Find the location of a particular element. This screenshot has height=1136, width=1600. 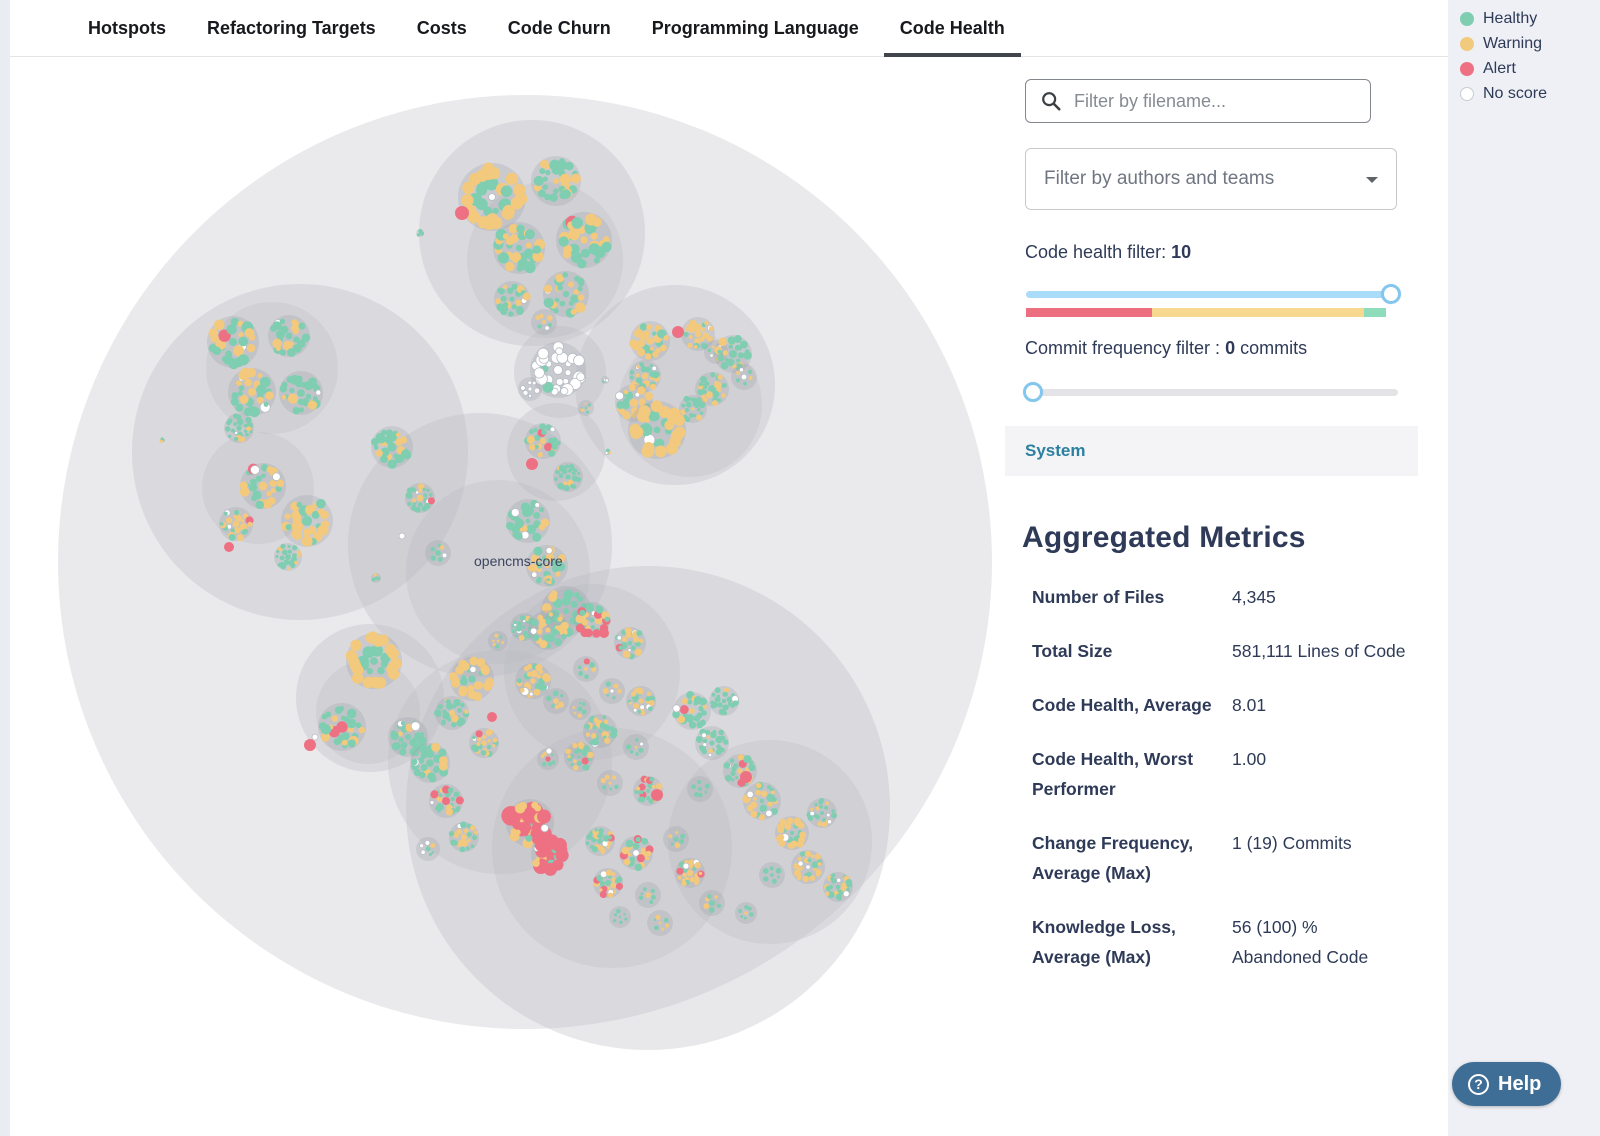

tab-costs: Costs is located at coordinates (441, 27).